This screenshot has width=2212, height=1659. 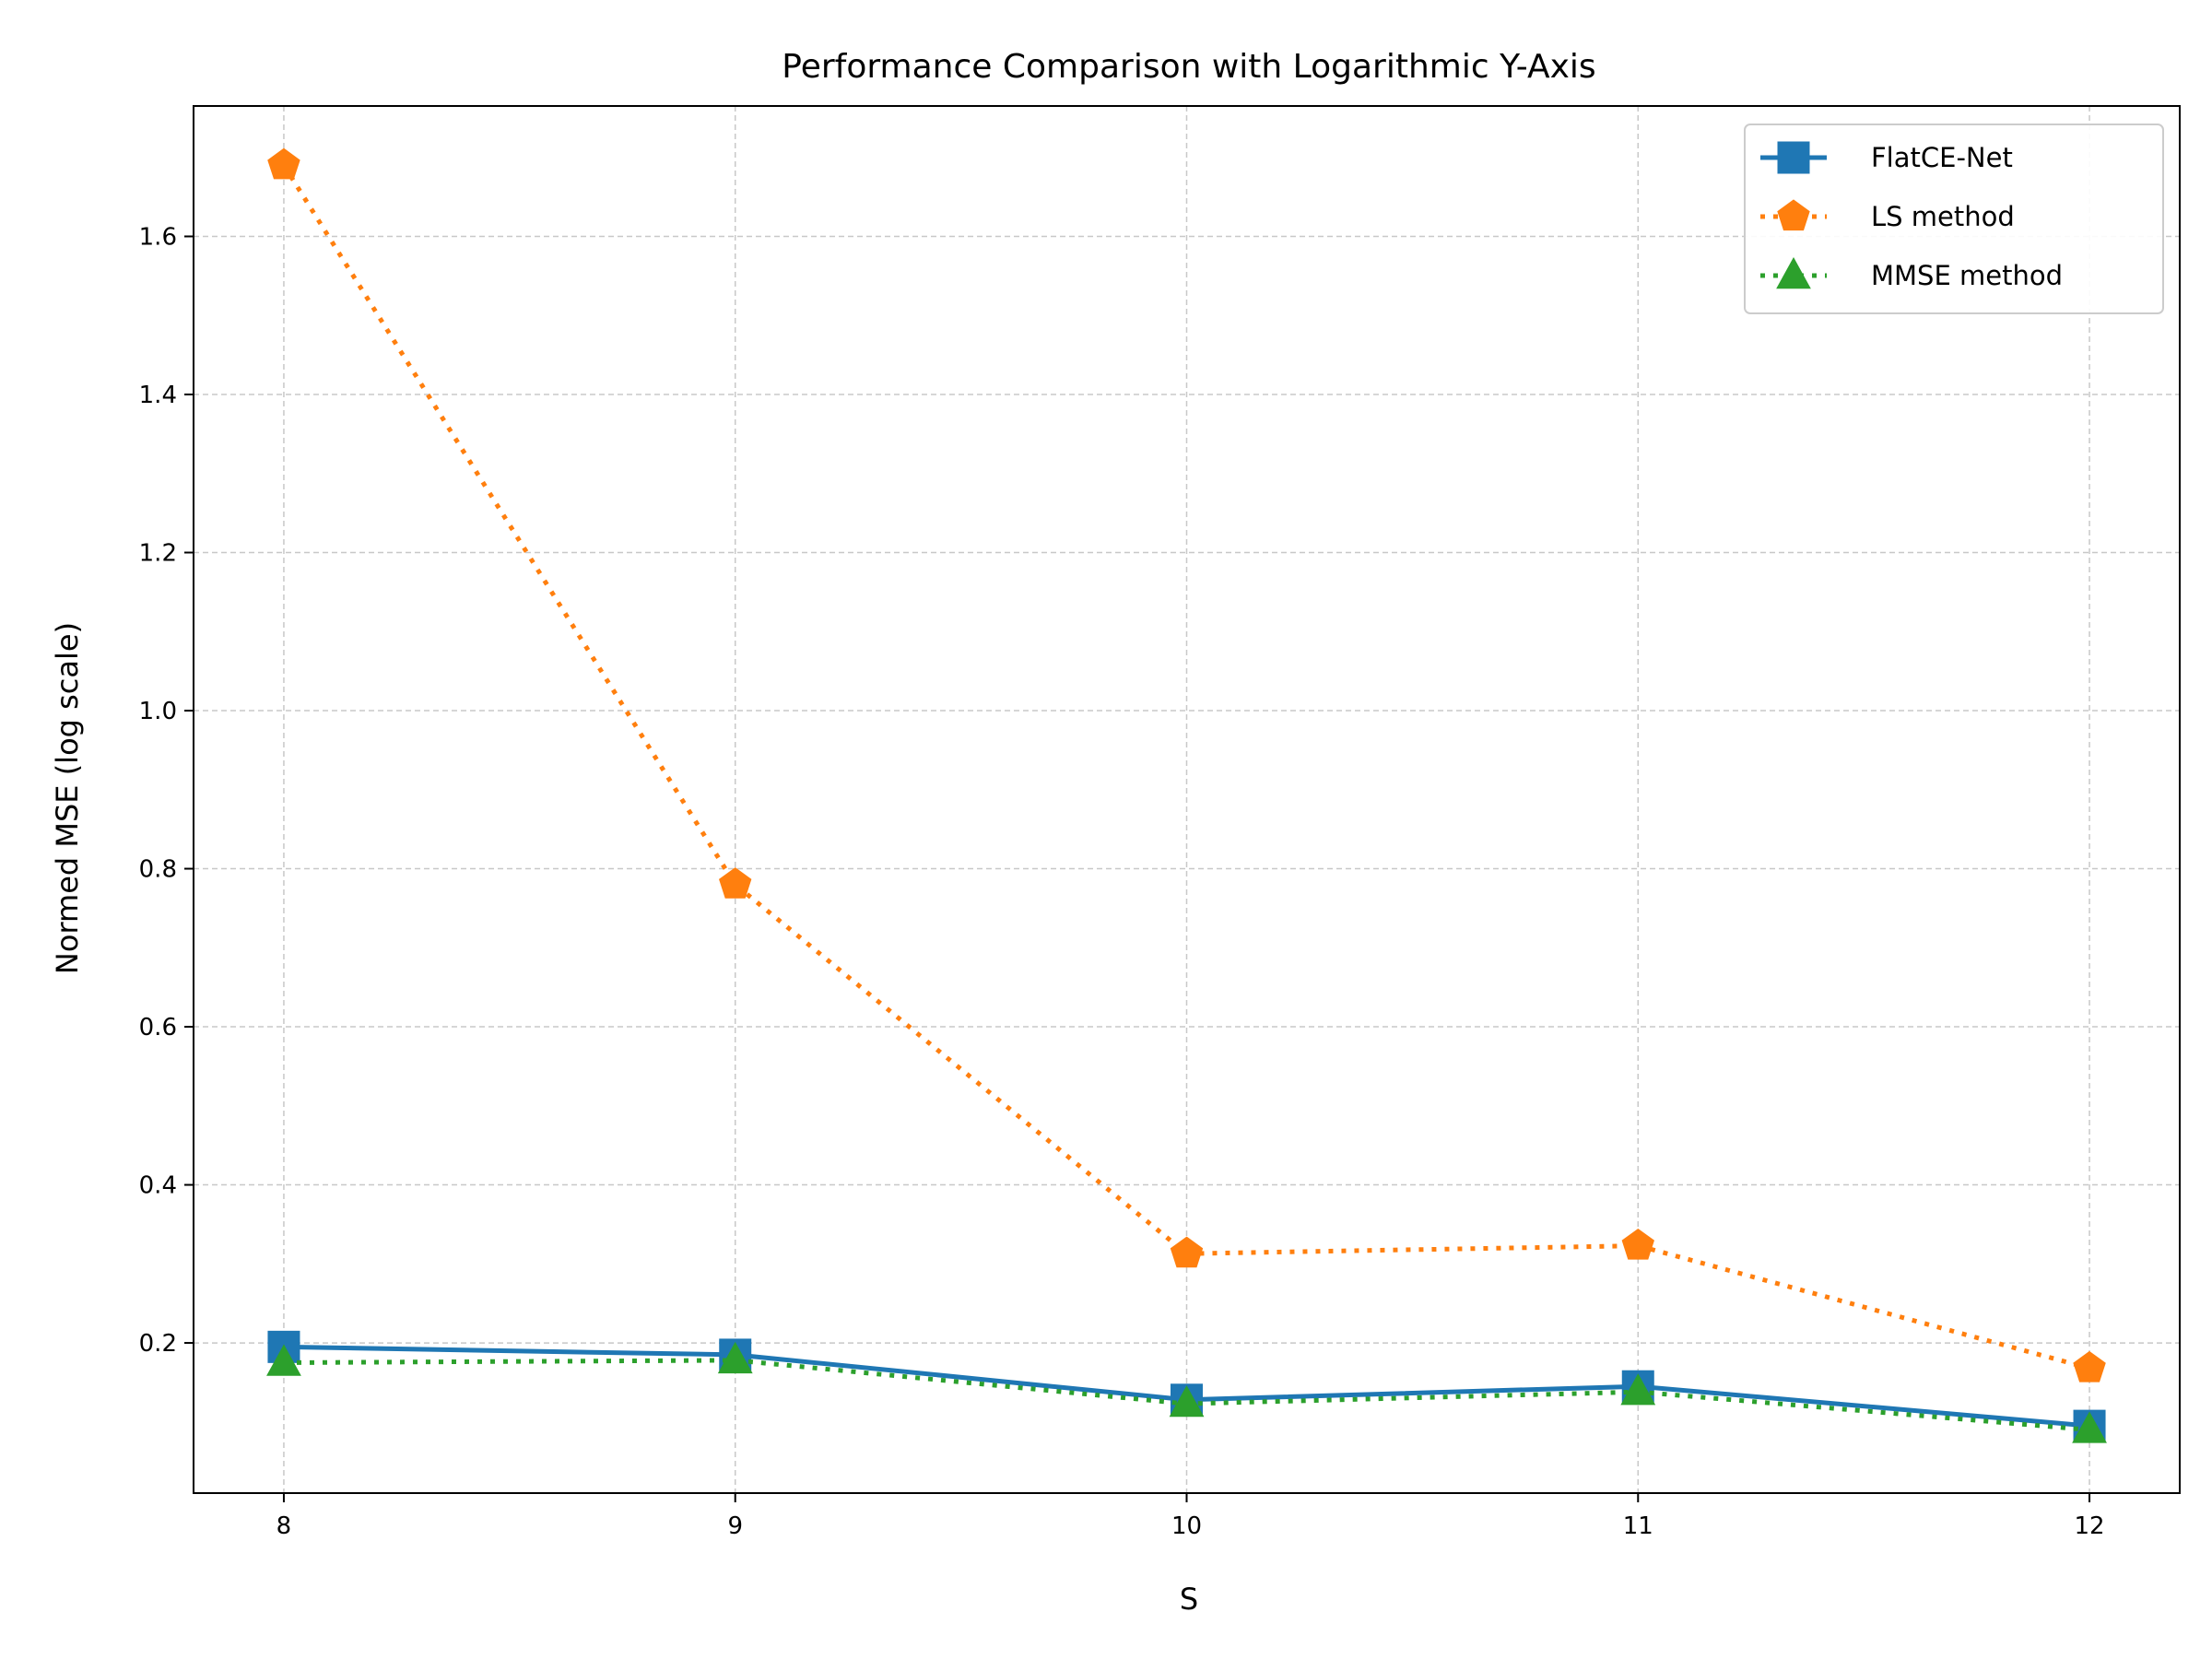 I want to click on y-tick-label: 1.2, so click(x=158, y=554).